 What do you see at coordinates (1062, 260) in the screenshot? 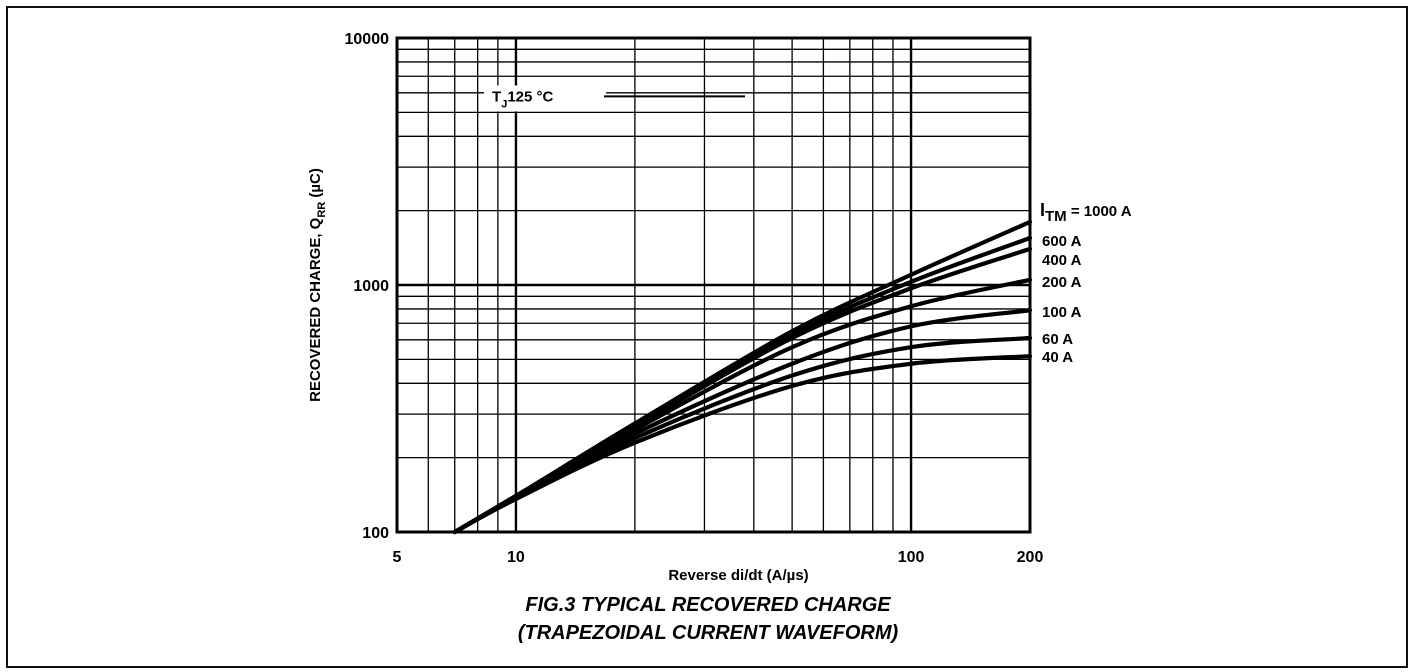
I see `series-label: 400 A` at bounding box center [1062, 260].